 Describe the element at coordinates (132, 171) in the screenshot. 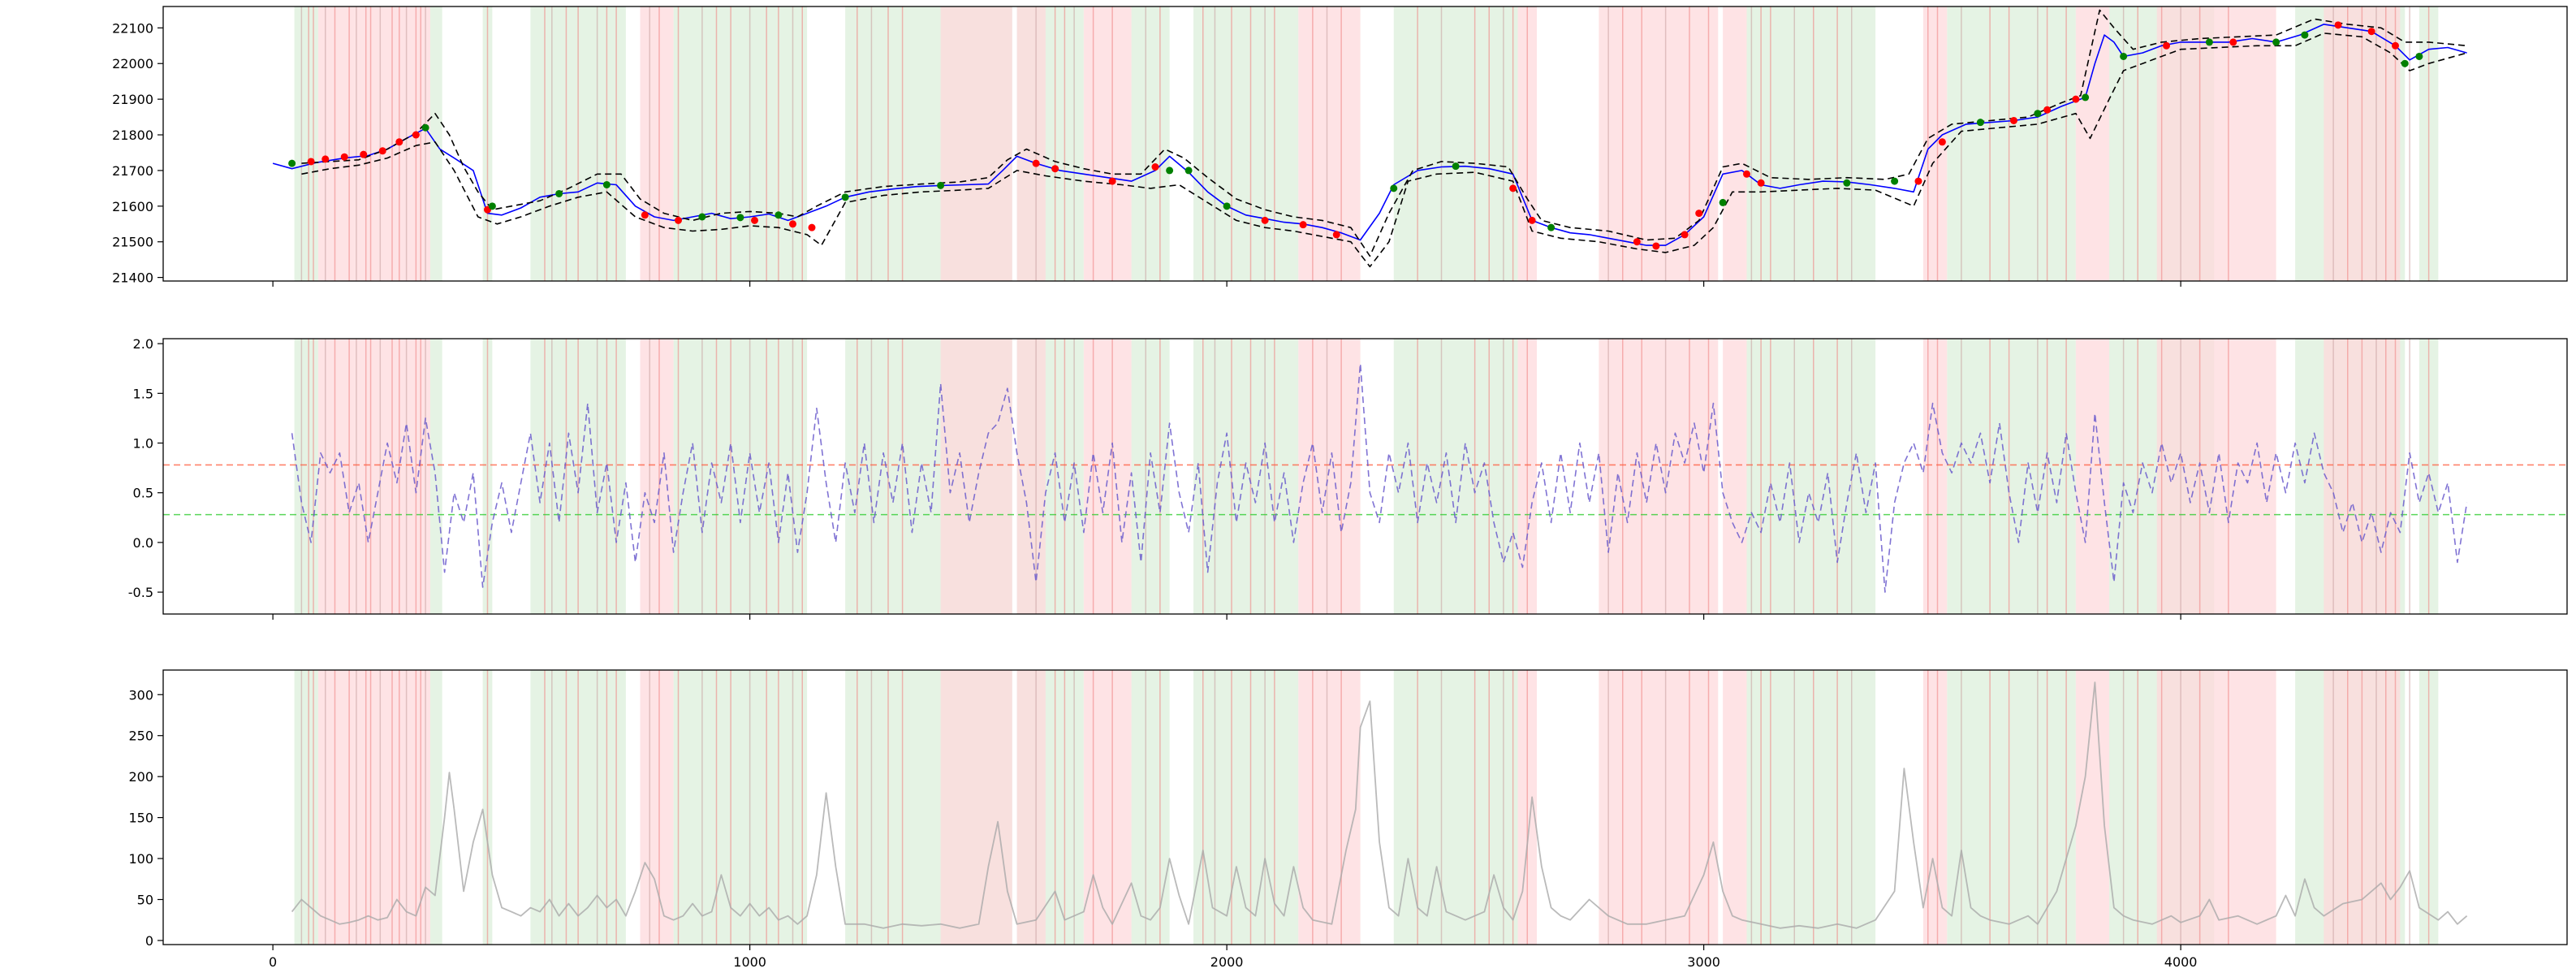

I see `y-tick-label: 21700` at that location.